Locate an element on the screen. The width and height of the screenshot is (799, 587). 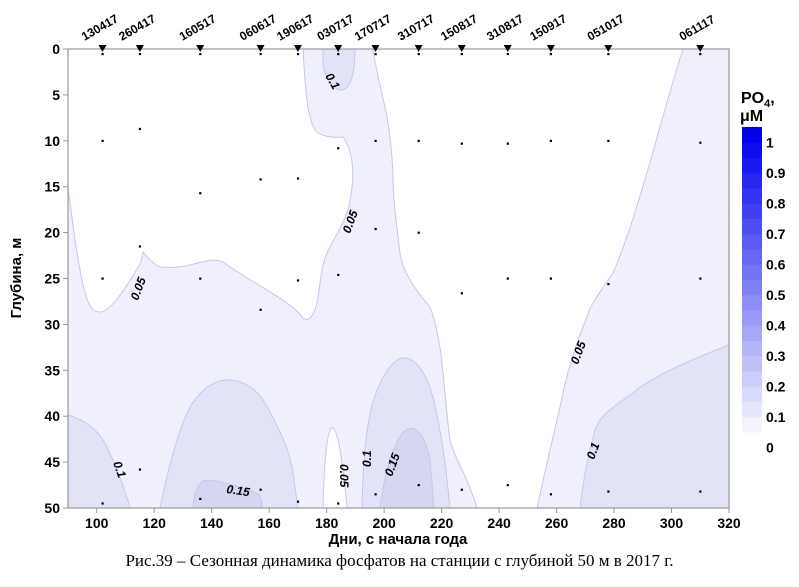
station-label: 190617 is located at coordinates (295, 27).